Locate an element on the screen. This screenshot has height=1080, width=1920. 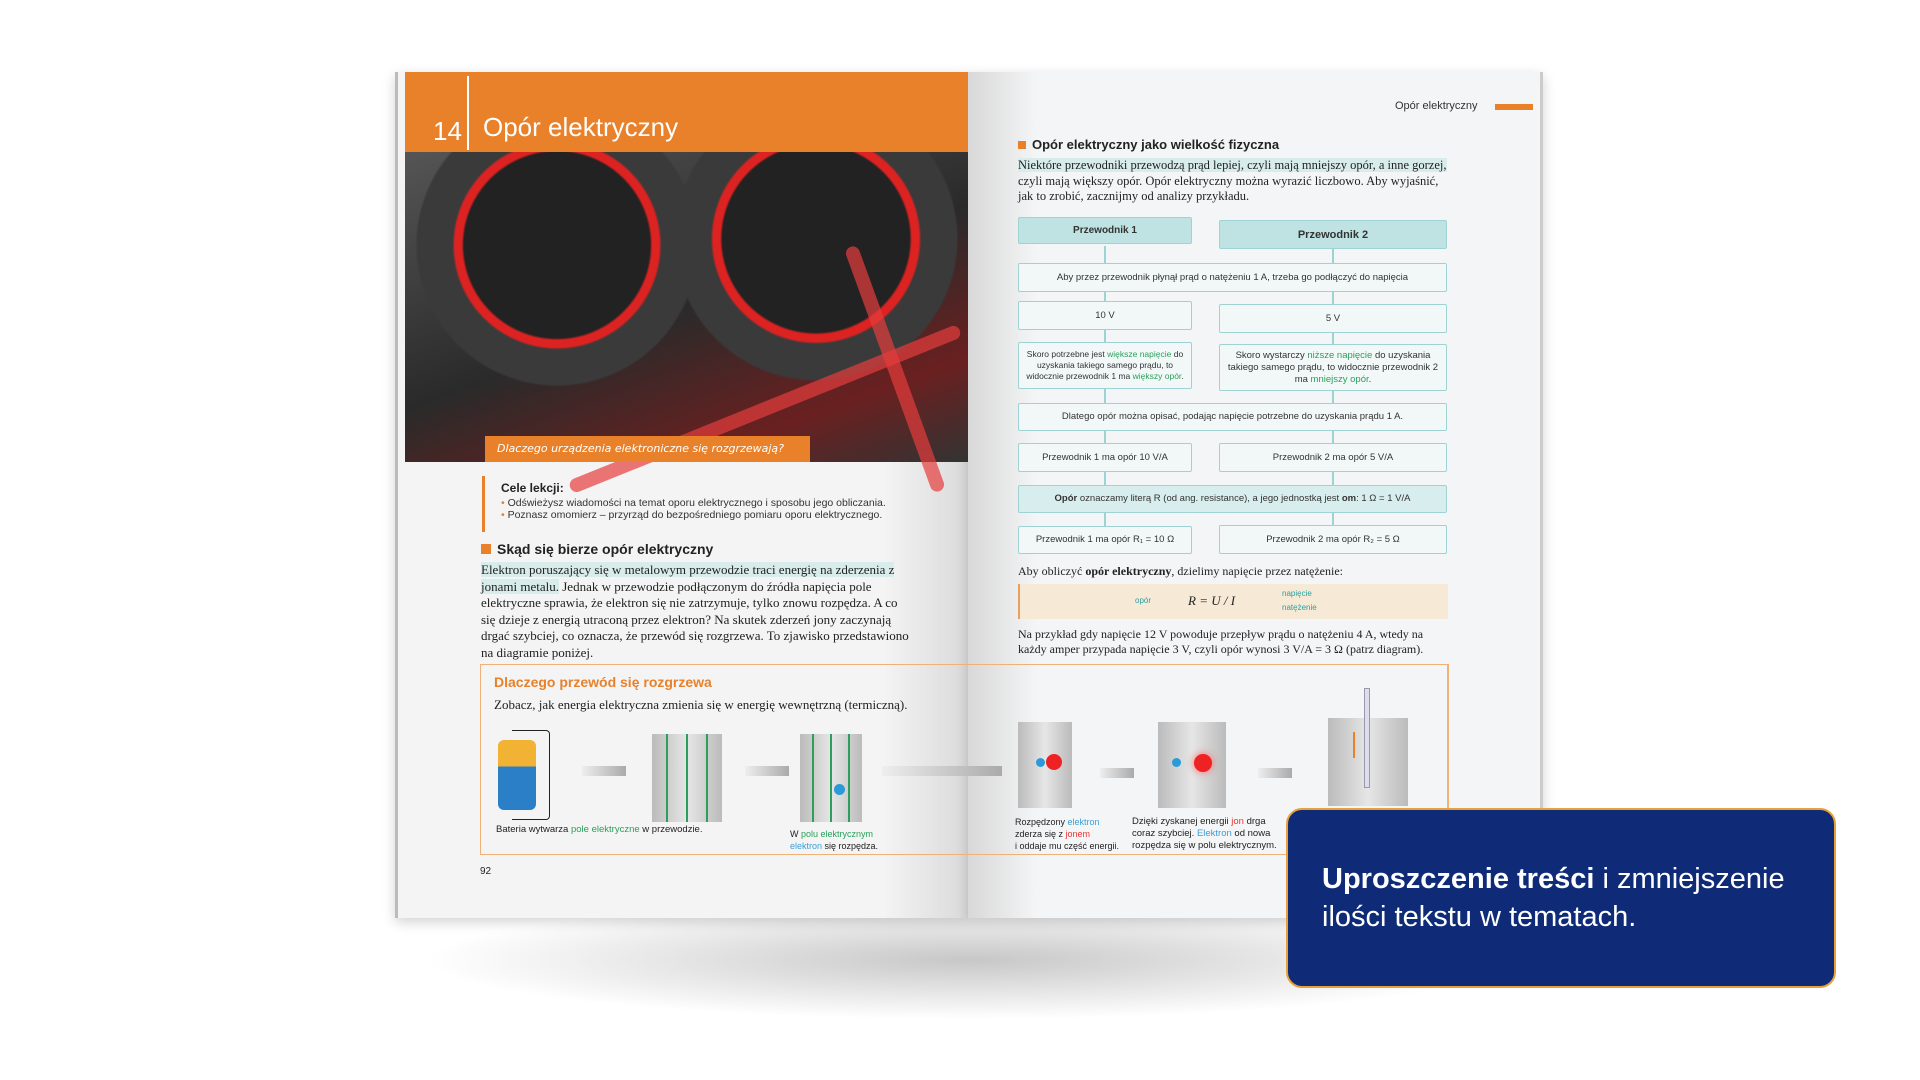
flow-header-1: Przewodnik 1 is located at coordinates (1105, 230).